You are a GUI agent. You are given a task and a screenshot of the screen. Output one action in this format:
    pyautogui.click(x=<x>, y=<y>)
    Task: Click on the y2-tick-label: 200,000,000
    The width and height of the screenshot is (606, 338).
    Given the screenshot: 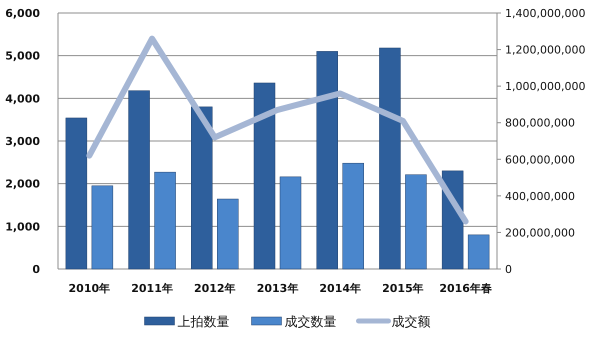 What is the action you would take?
    pyautogui.click(x=540, y=233)
    